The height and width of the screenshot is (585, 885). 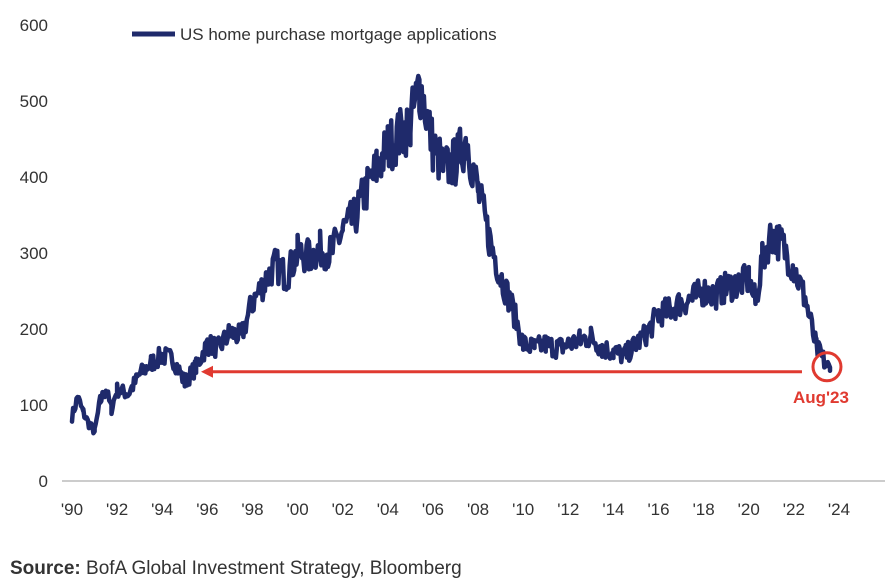 What do you see at coordinates (207, 371) in the screenshot?
I see `annotation-arrowhead` at bounding box center [207, 371].